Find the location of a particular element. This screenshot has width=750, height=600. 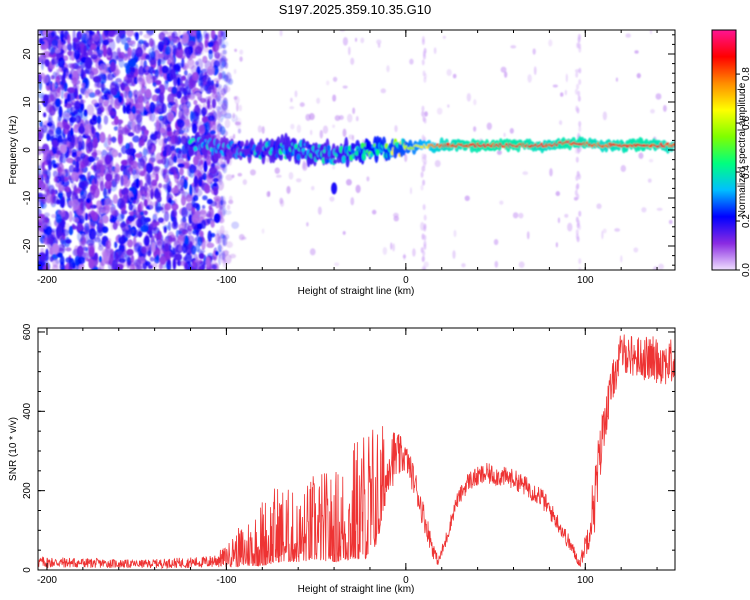

snr-ytick-label: 0 is located at coordinates (27, 570).